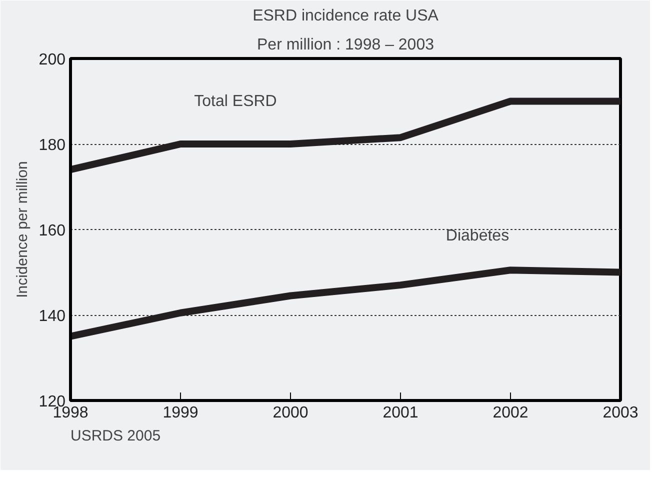 This screenshot has width=662, height=484. Describe the element at coordinates (52, 60) in the screenshot. I see `y-tick-label: 200` at that location.